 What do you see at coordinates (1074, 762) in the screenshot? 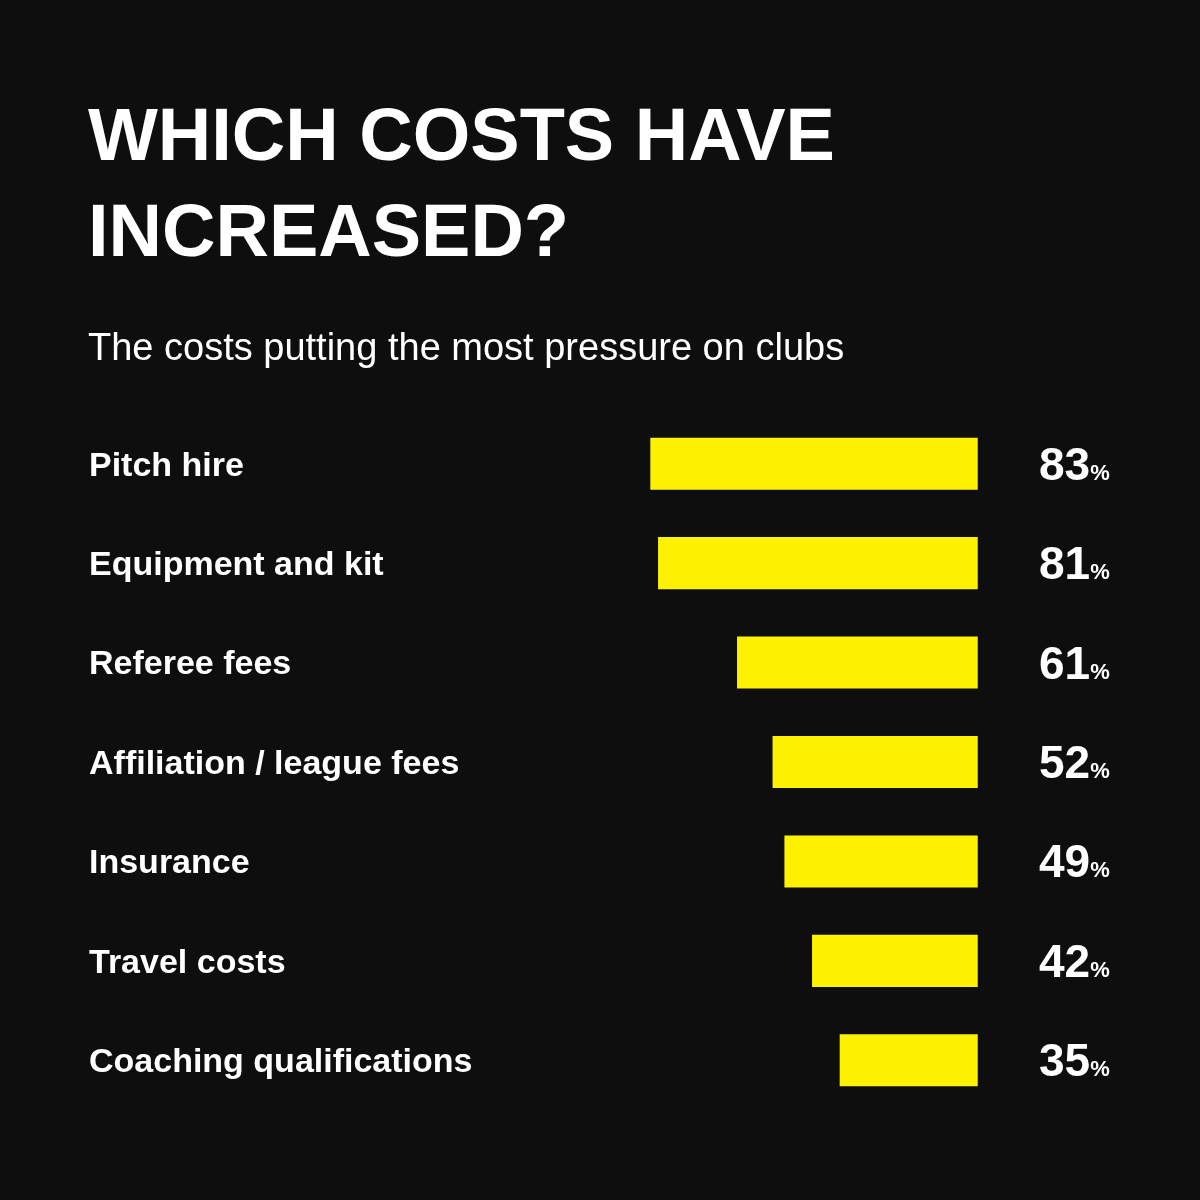
I see `data-label: 52%` at bounding box center [1074, 762].